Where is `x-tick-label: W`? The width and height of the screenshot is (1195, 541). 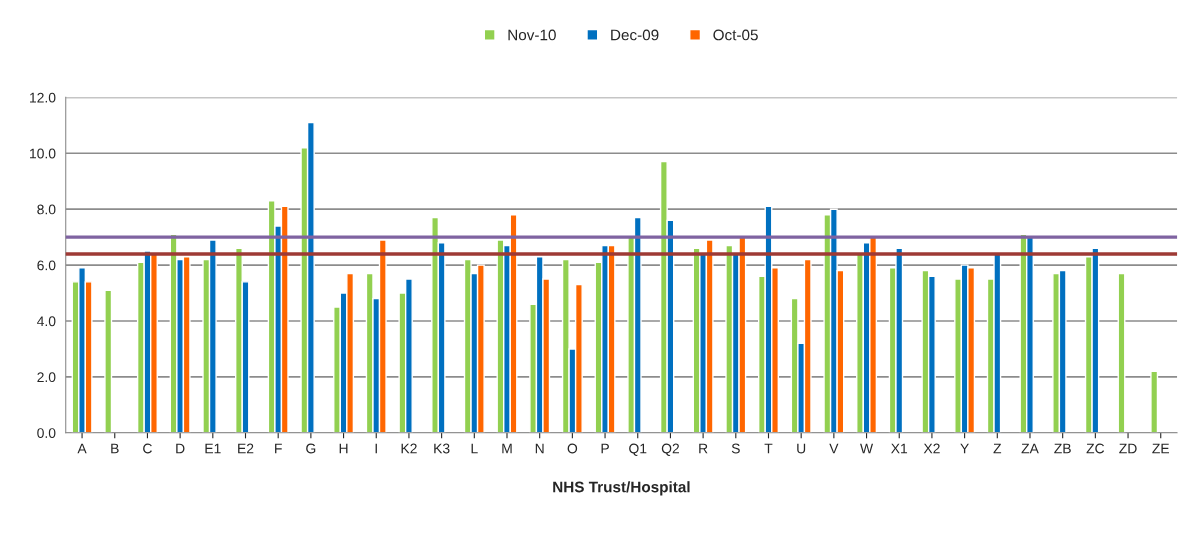 x-tick-label: W is located at coordinates (867, 448).